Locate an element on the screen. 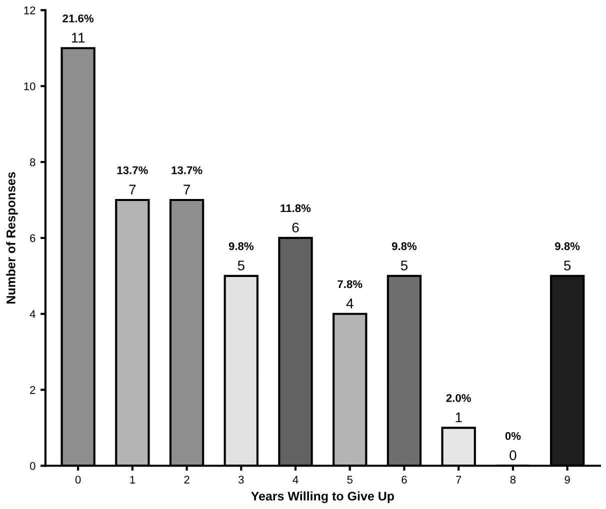 Image resolution: width=606 pixels, height=509 pixels. x-tick-label: 7 is located at coordinates (459, 480).